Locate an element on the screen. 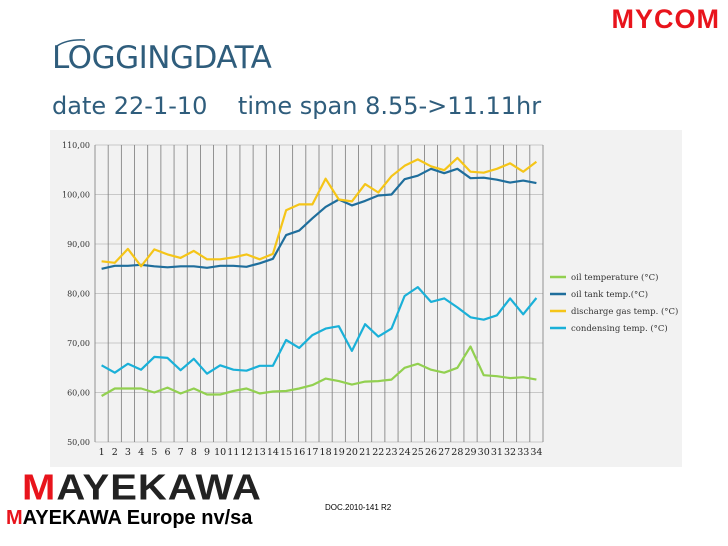  x-tick-label: 26 is located at coordinates (431, 452).